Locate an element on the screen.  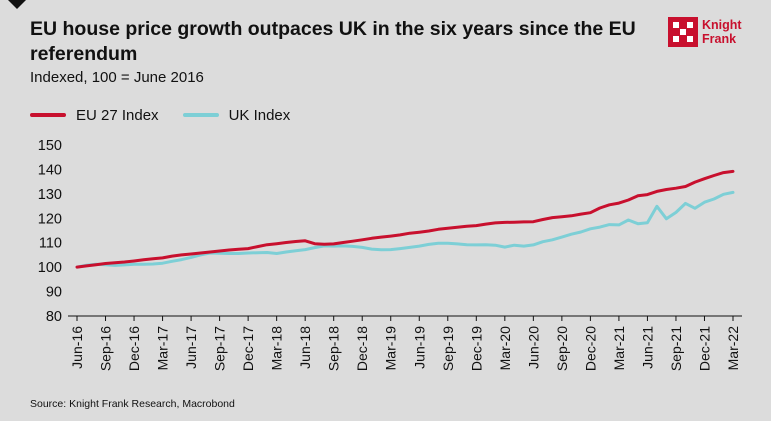
y-tick-label: 90 is located at coordinates (54, 293).